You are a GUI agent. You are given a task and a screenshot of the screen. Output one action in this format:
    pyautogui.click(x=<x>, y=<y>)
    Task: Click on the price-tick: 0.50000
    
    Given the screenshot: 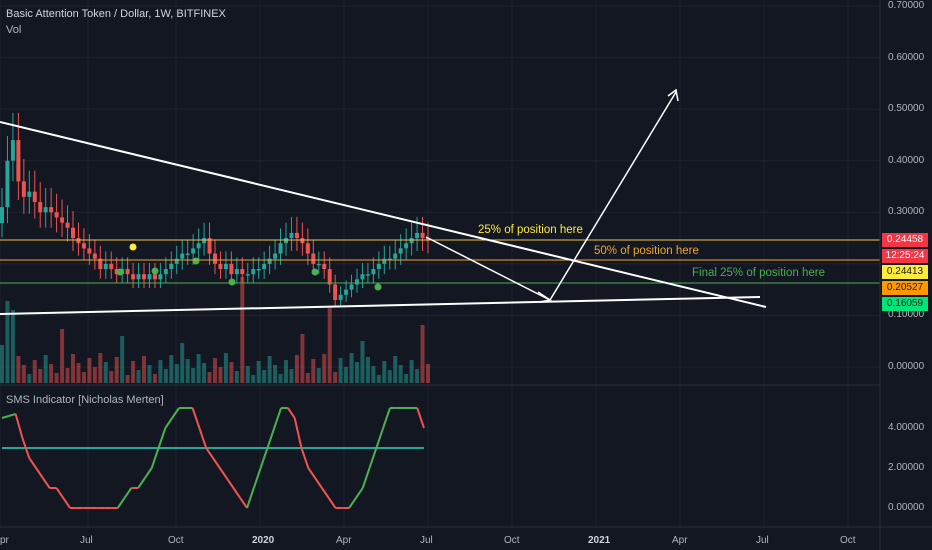 What is the action you would take?
    pyautogui.click(x=906, y=109)
    